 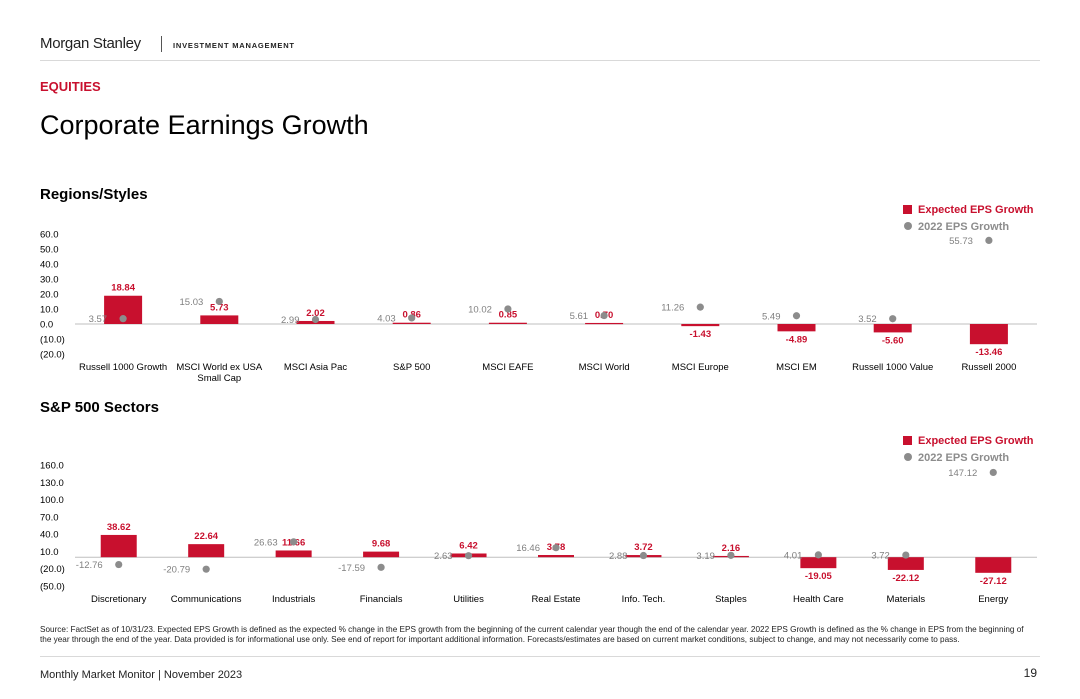 What do you see at coordinates (266, 542) in the screenshot?
I see `dot-value-label: 26.63` at bounding box center [266, 542].